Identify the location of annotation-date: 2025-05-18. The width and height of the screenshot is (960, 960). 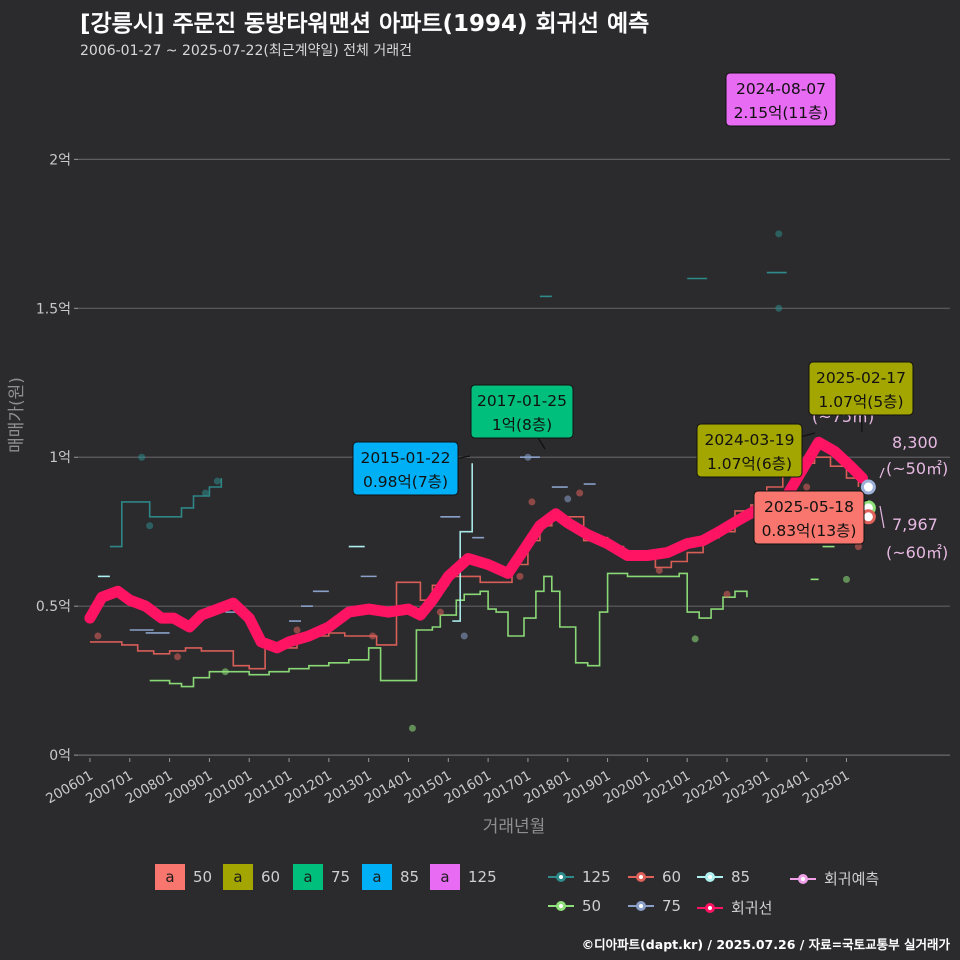
(809, 507).